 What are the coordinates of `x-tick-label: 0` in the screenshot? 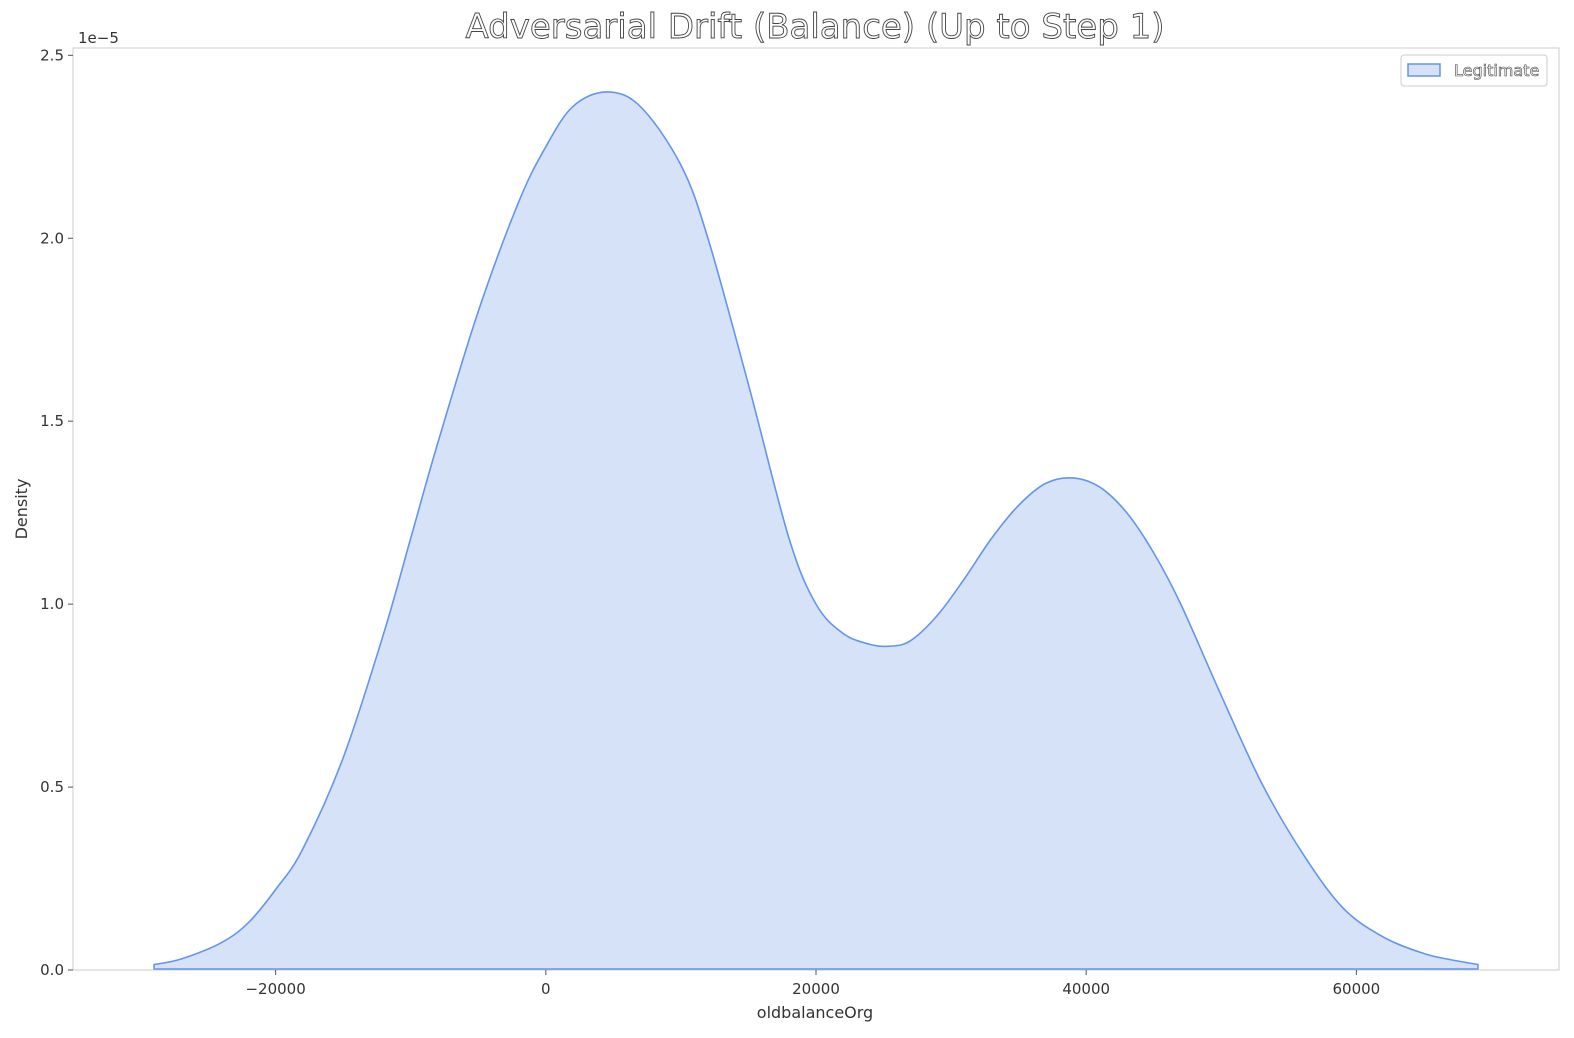 It's located at (546, 989).